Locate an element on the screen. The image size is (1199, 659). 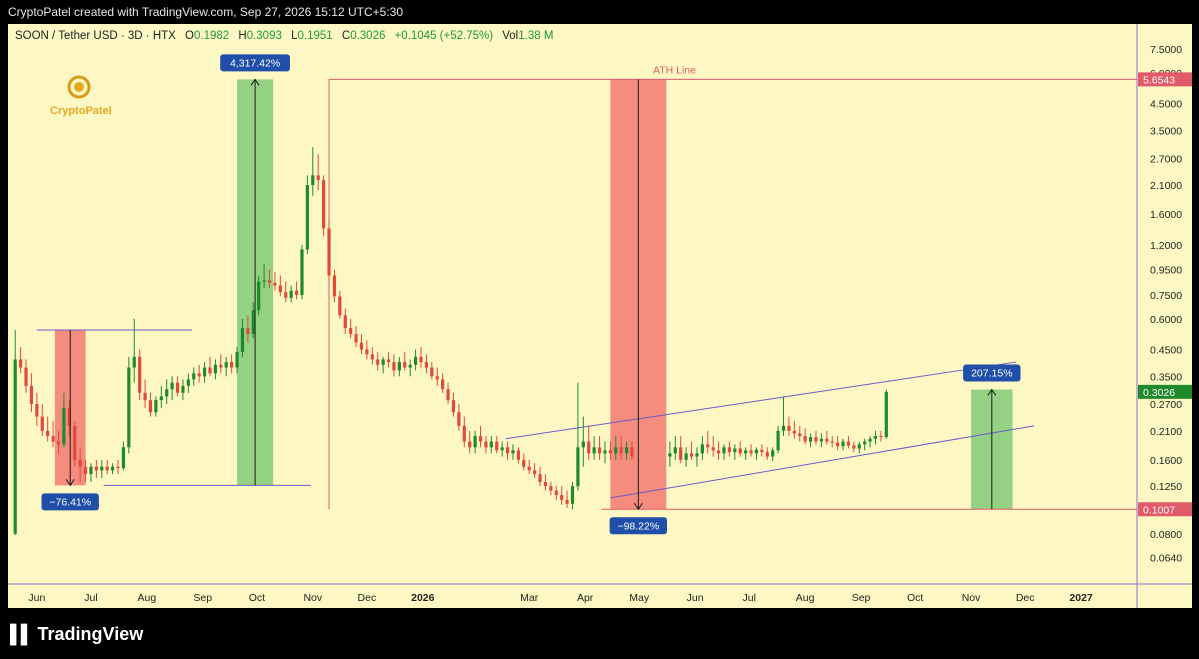
y-tick-label-12: 0.3500 is located at coordinates (1166, 377).